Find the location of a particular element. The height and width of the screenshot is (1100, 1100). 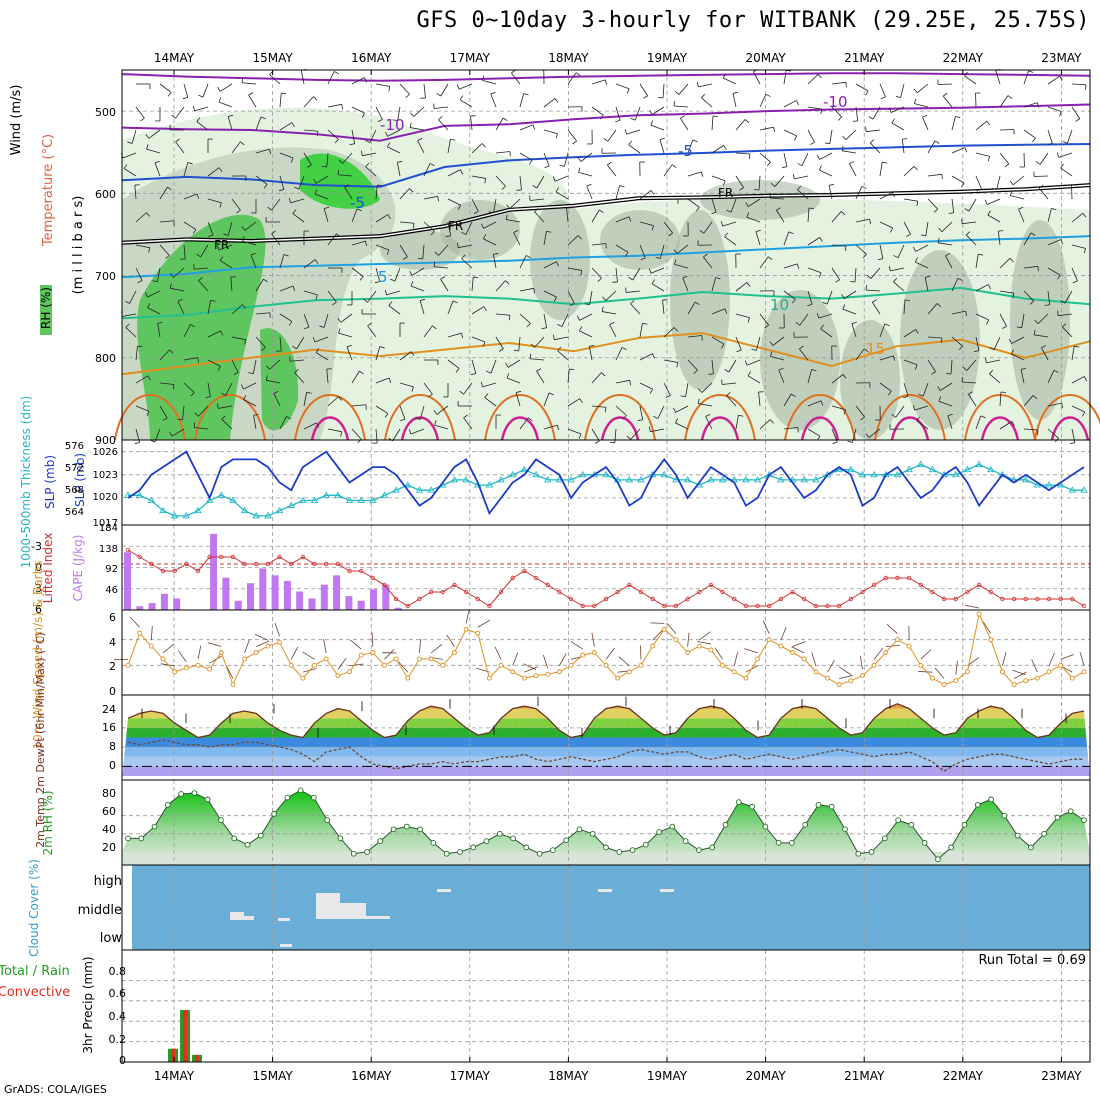

isotherm-line is located at coordinates (606, 122).